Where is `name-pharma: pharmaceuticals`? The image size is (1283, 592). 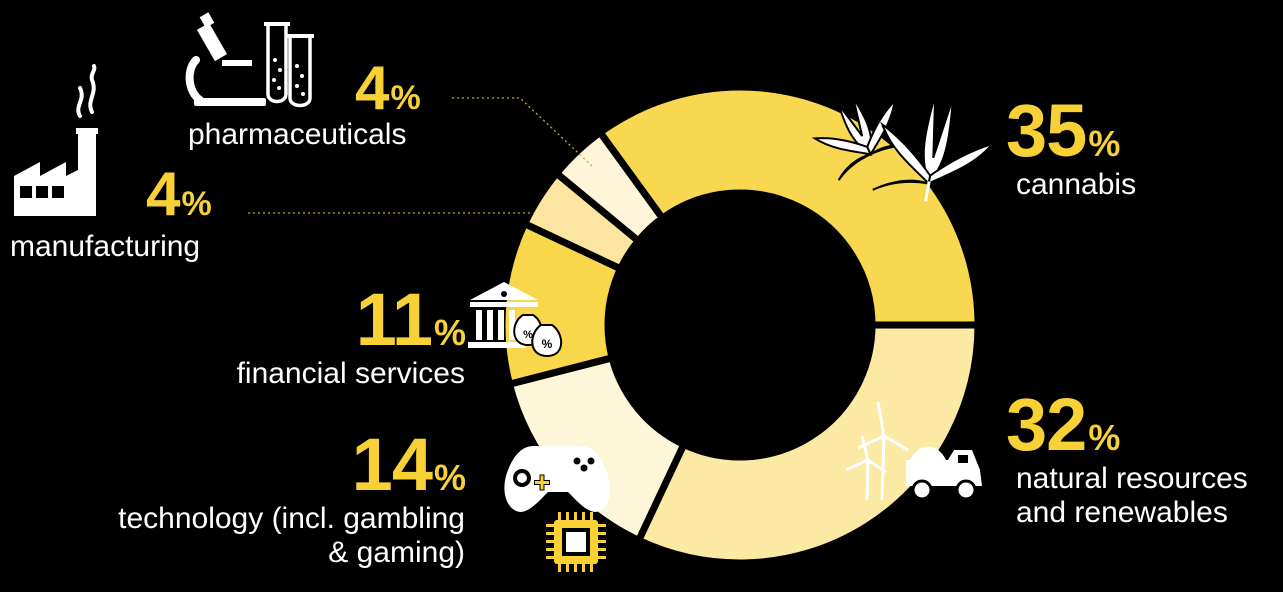
name-pharma: pharmaceuticals is located at coordinates (297, 134).